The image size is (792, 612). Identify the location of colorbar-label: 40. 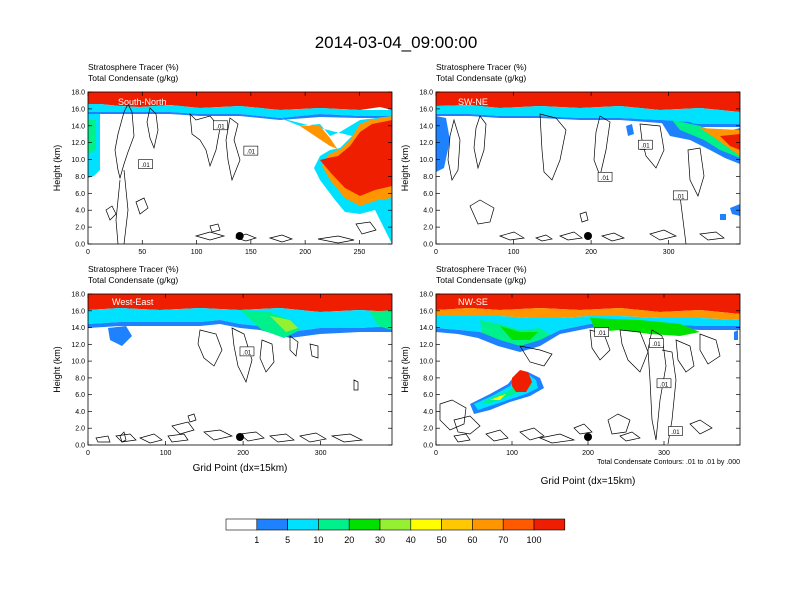
(411, 540).